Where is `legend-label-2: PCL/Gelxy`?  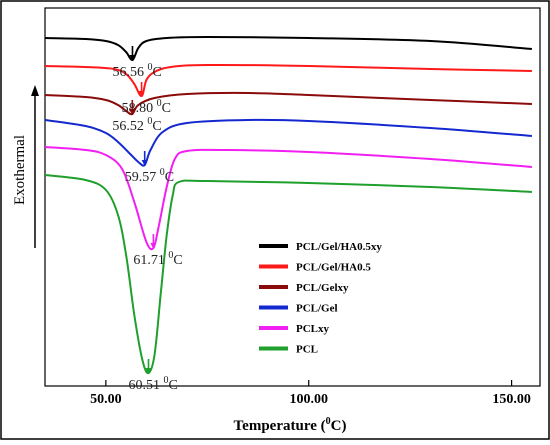 legend-label-2: PCL/Gelxy is located at coordinates (322, 288).